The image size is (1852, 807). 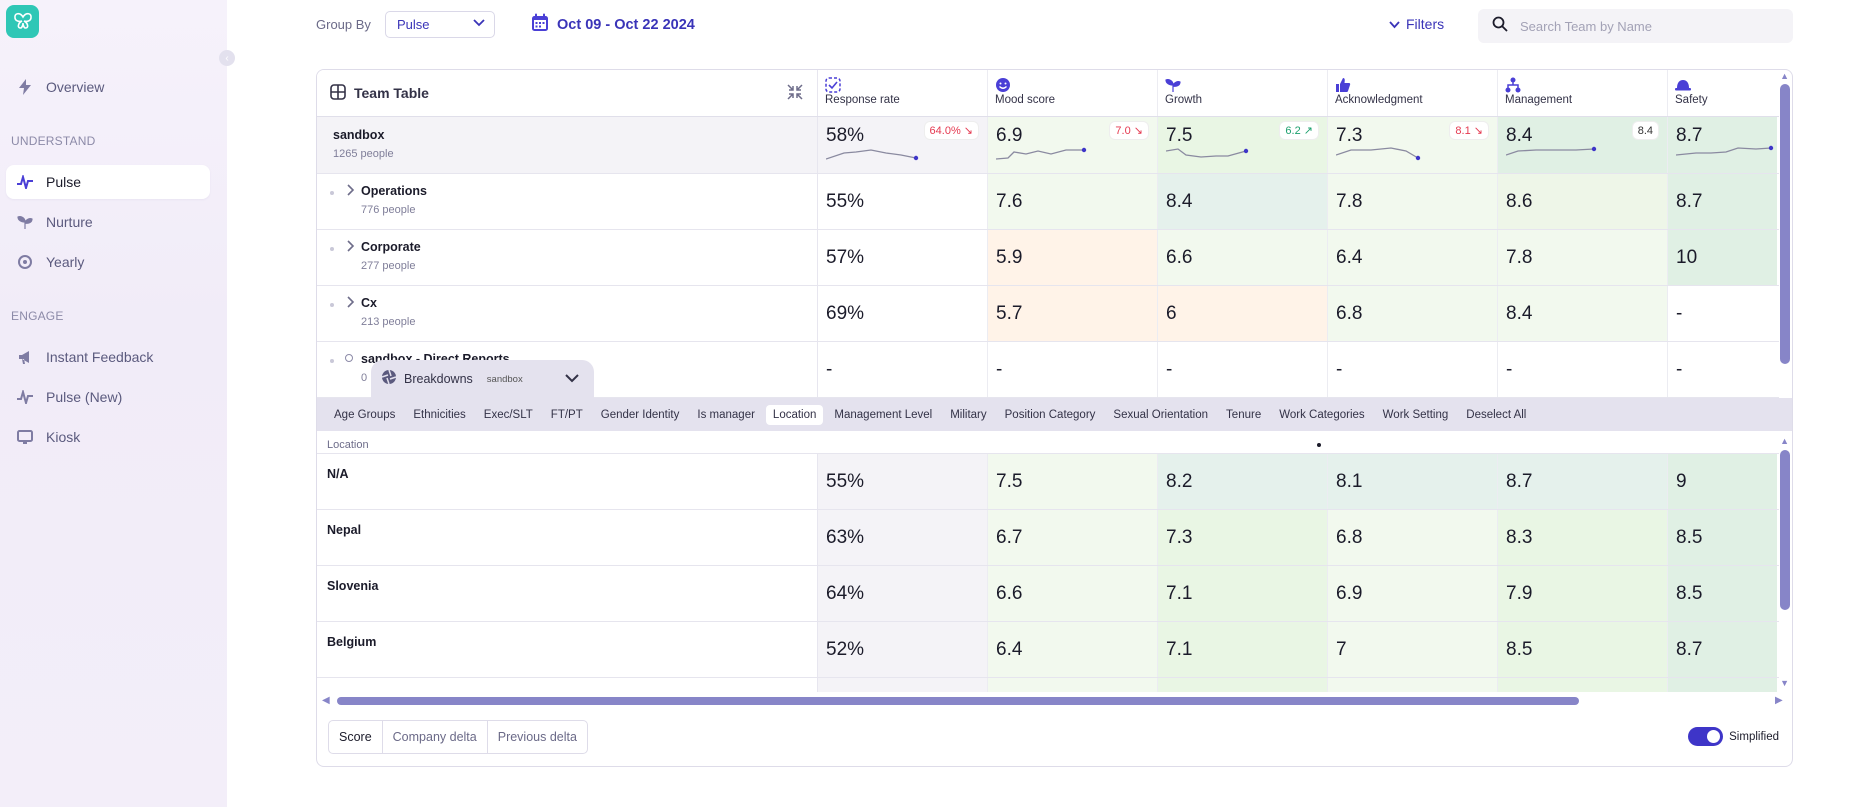 What do you see at coordinates (1722, 145) in the screenshot?
I see `summary-safety: 8.7` at bounding box center [1722, 145].